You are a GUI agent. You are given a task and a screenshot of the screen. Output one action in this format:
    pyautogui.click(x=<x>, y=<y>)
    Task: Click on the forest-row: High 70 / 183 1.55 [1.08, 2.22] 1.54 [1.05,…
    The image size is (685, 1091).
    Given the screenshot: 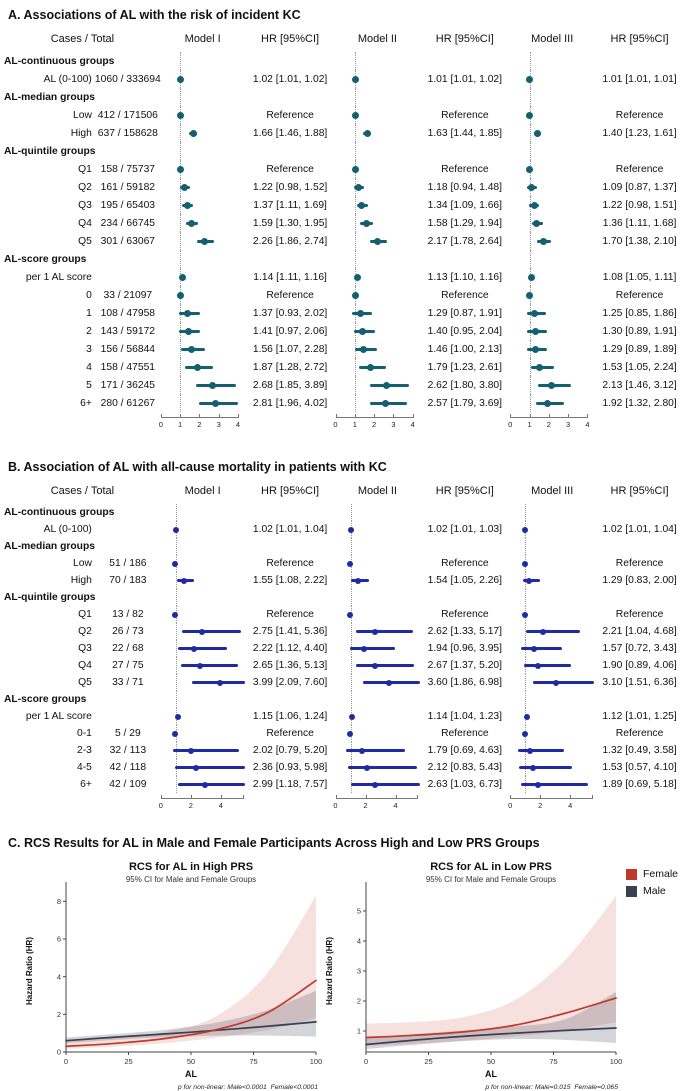 What is the action you would take?
    pyautogui.click(x=344, y=580)
    